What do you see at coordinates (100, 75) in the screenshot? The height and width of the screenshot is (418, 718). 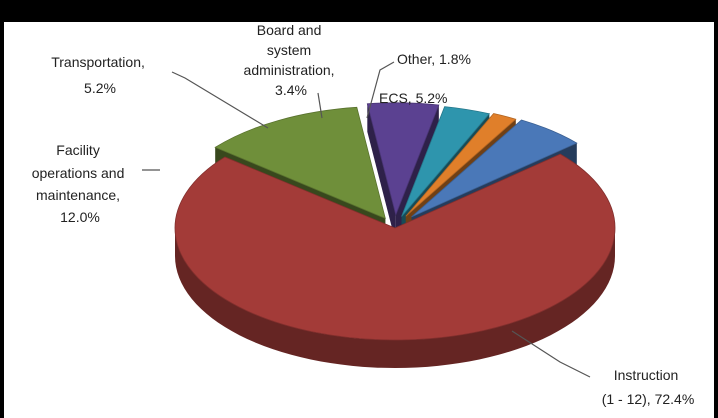 I see `label-transportation: Transportation, 5.2%` at bounding box center [100, 75].